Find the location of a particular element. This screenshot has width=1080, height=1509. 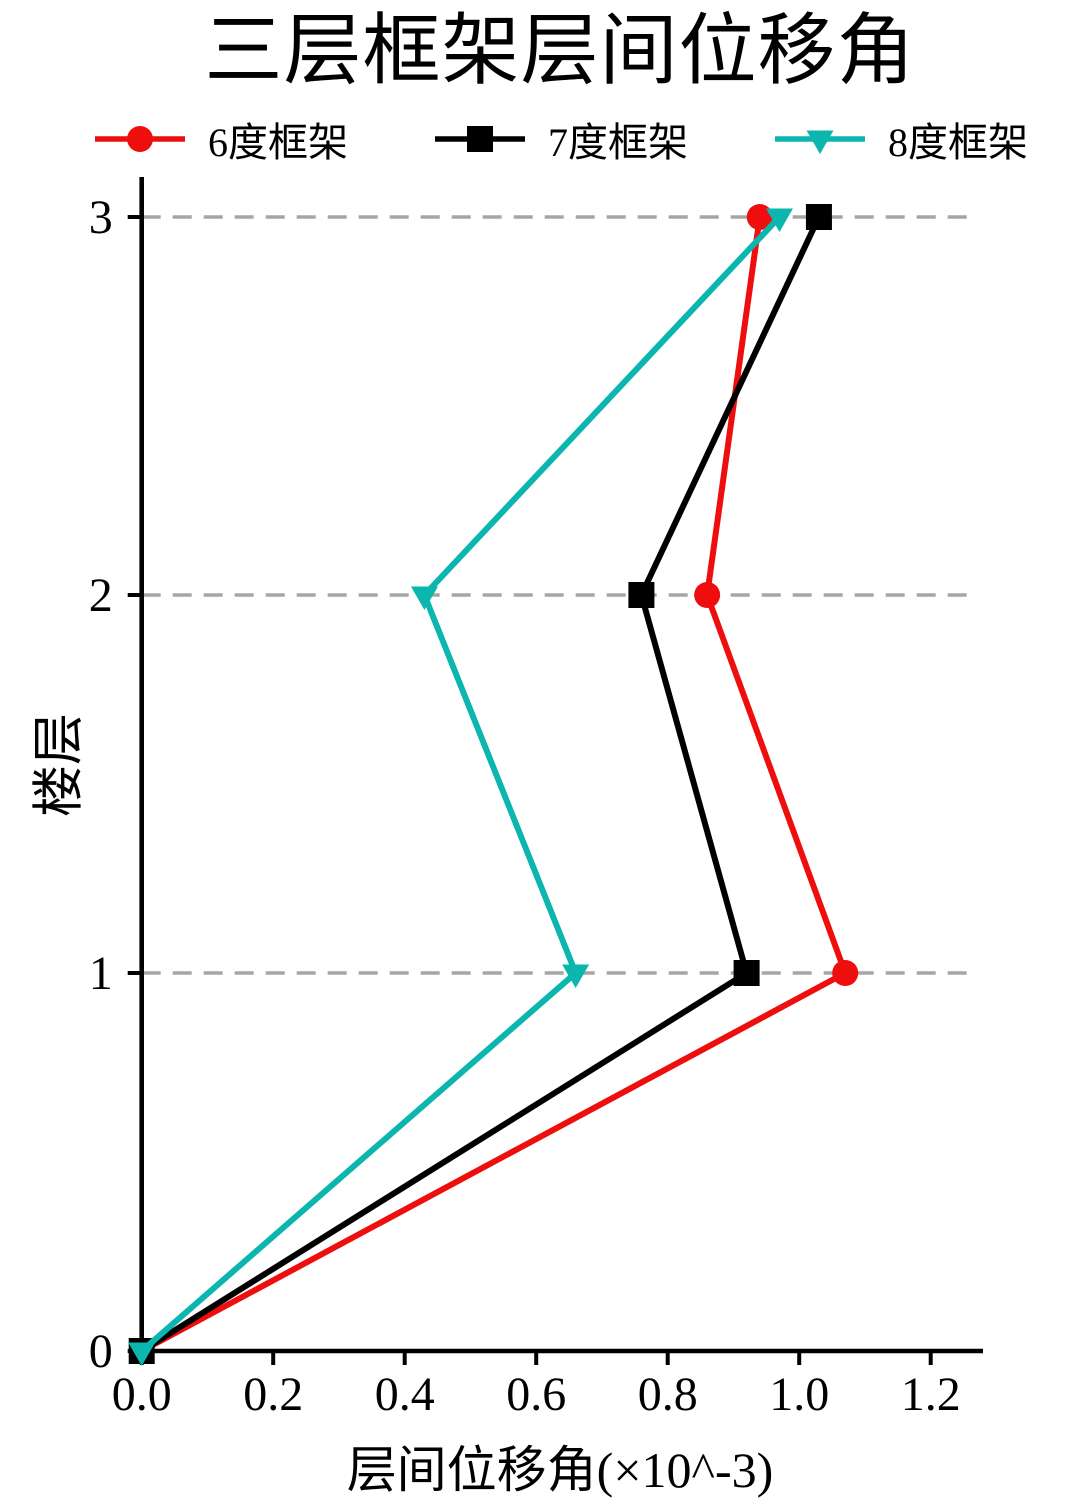

square-marker-icon is located at coordinates (480, 139).